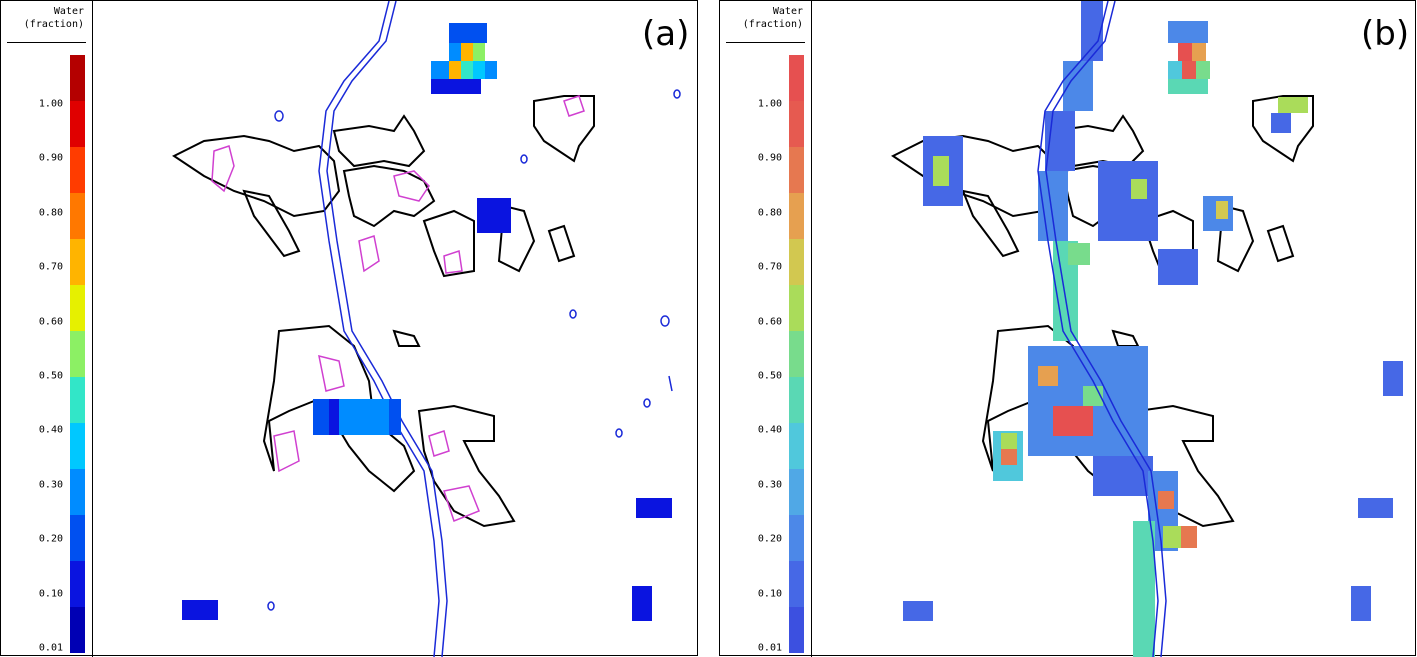 The image size is (1417, 657). What do you see at coordinates (665, 34) in the screenshot?
I see `panel-label-a: (a)` at bounding box center [665, 34].